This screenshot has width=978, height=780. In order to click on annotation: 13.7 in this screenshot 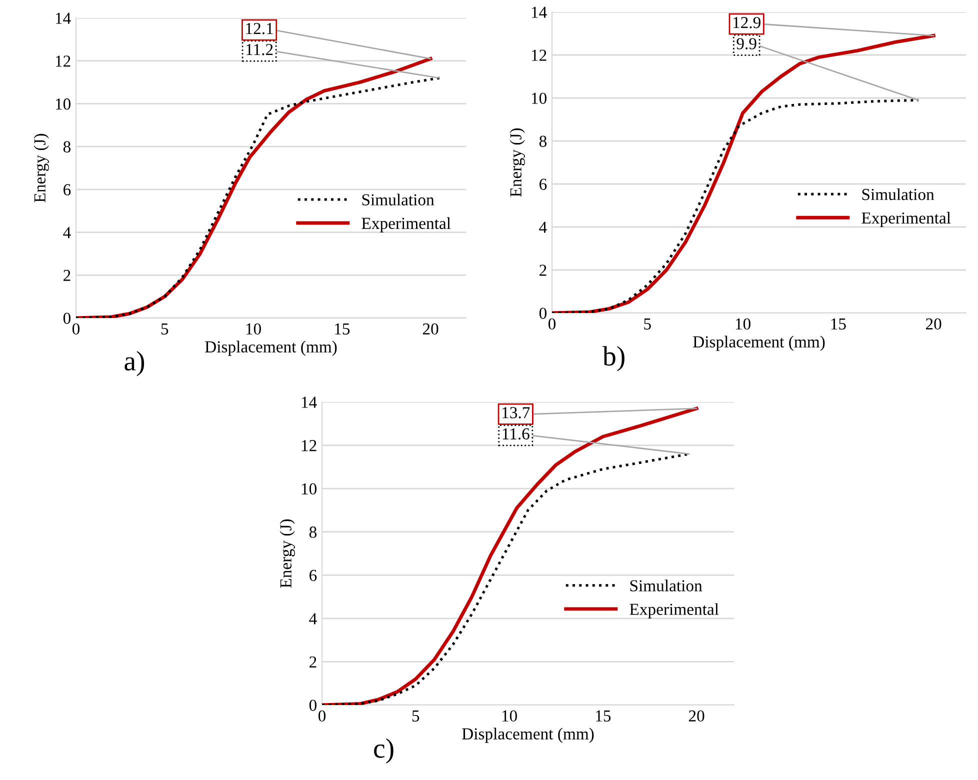, I will do `click(516, 412)`.